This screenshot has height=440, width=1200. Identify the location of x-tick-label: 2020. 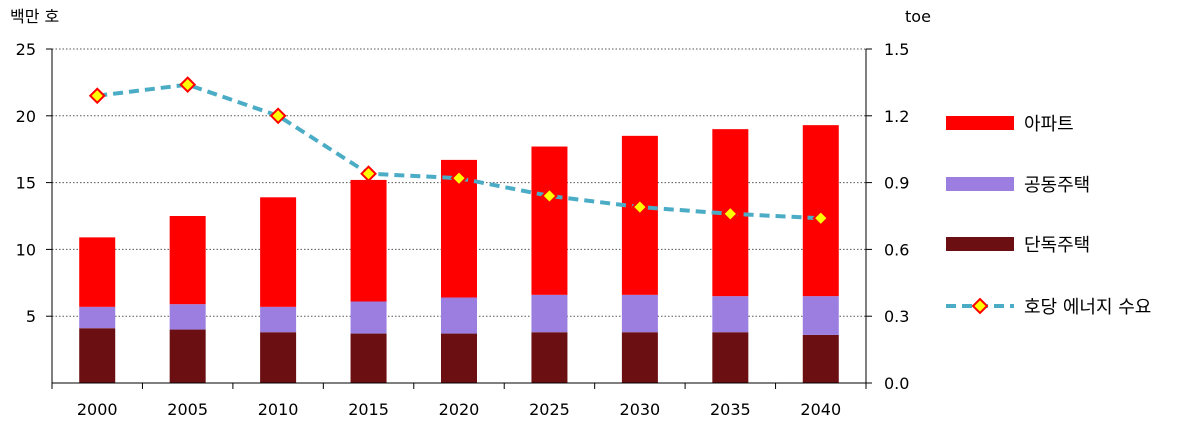
(459, 409).